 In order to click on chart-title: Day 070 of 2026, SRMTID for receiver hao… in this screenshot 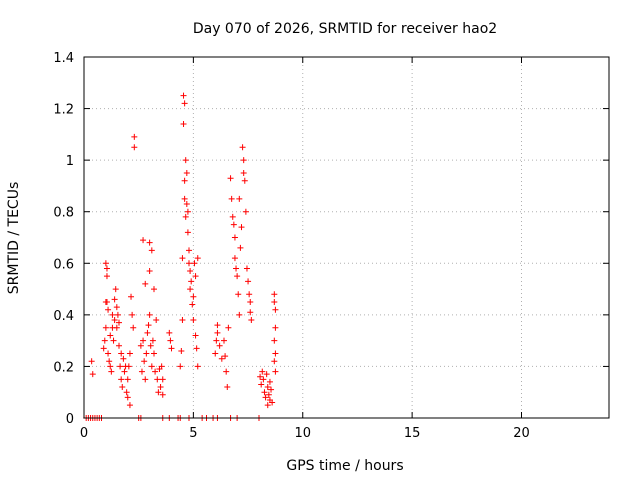, I will do `click(345, 29)`.